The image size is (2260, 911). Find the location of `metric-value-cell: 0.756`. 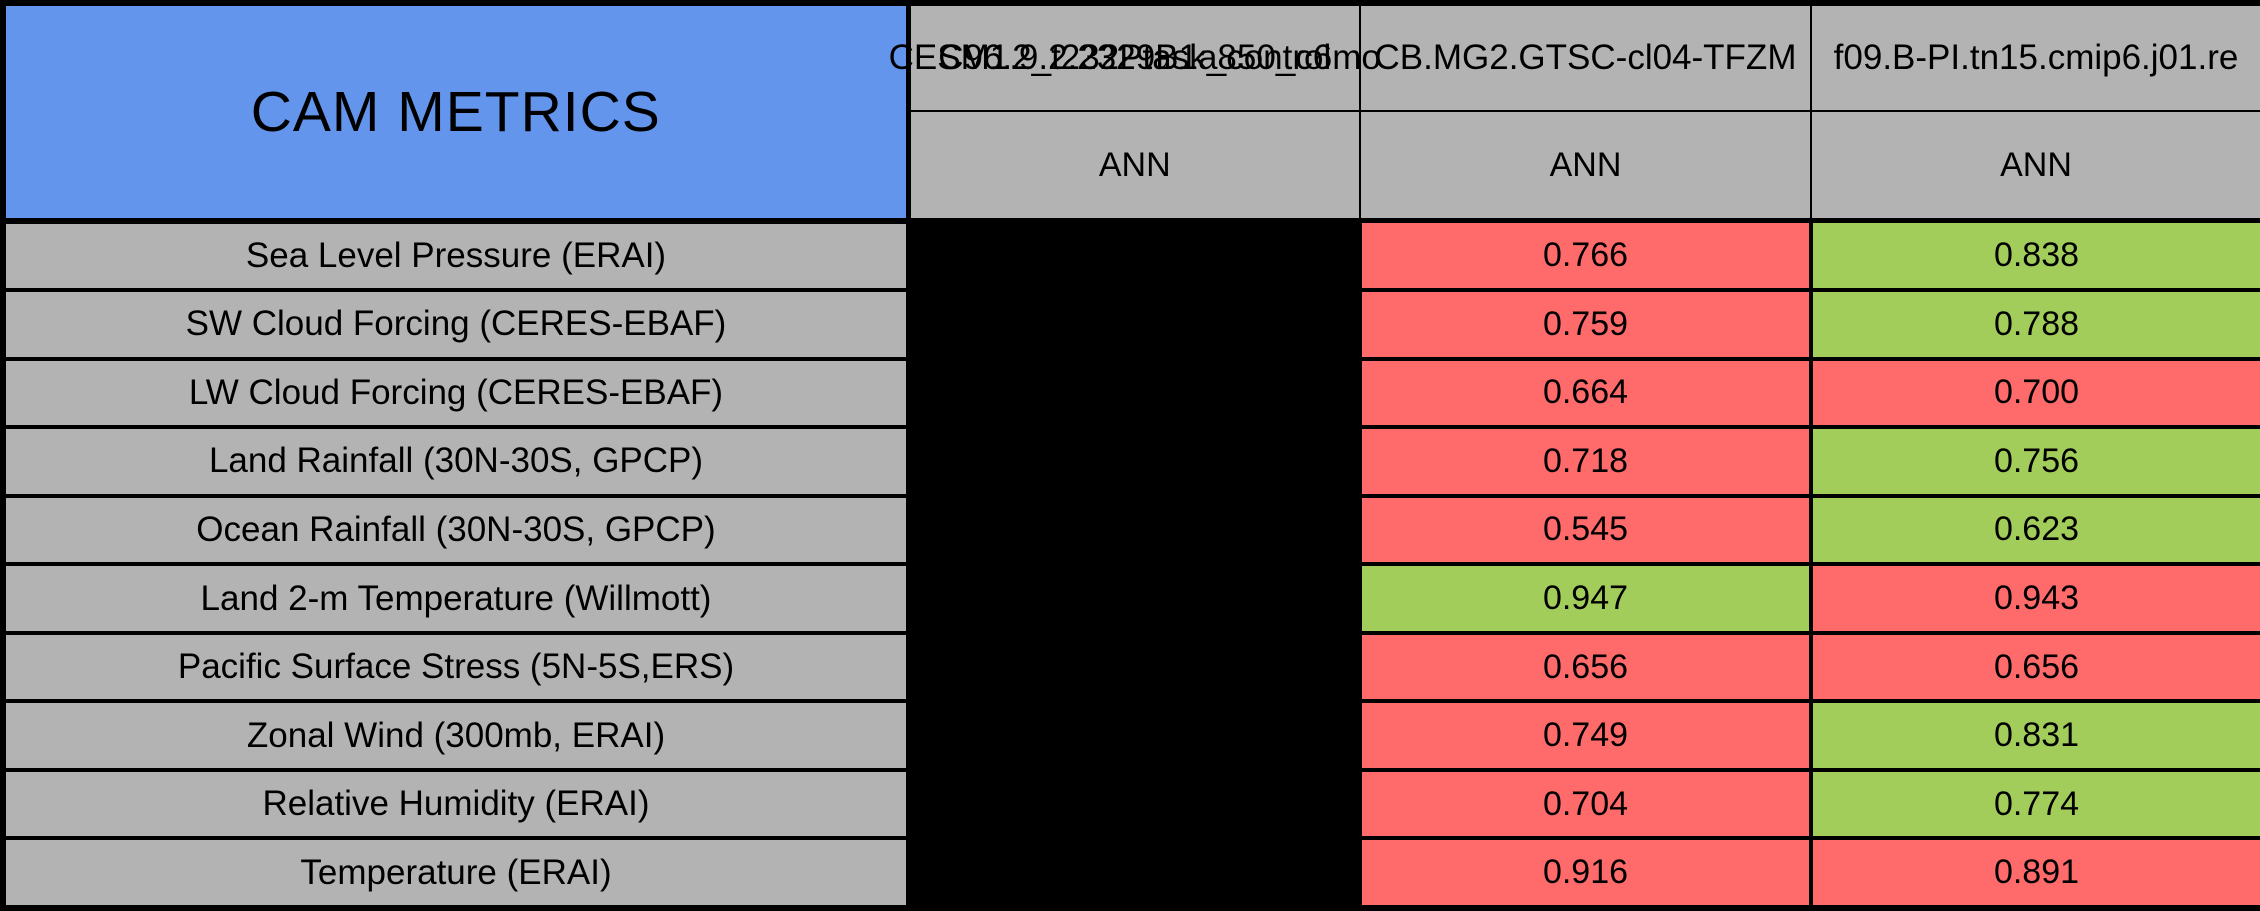

metric-value-cell: 0.756 is located at coordinates (2034, 461).